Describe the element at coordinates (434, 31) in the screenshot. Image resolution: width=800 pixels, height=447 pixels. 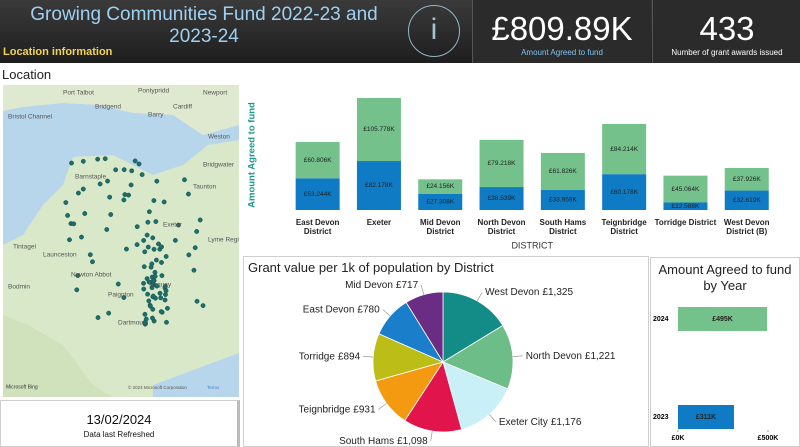
I see `info-icon: i` at that location.